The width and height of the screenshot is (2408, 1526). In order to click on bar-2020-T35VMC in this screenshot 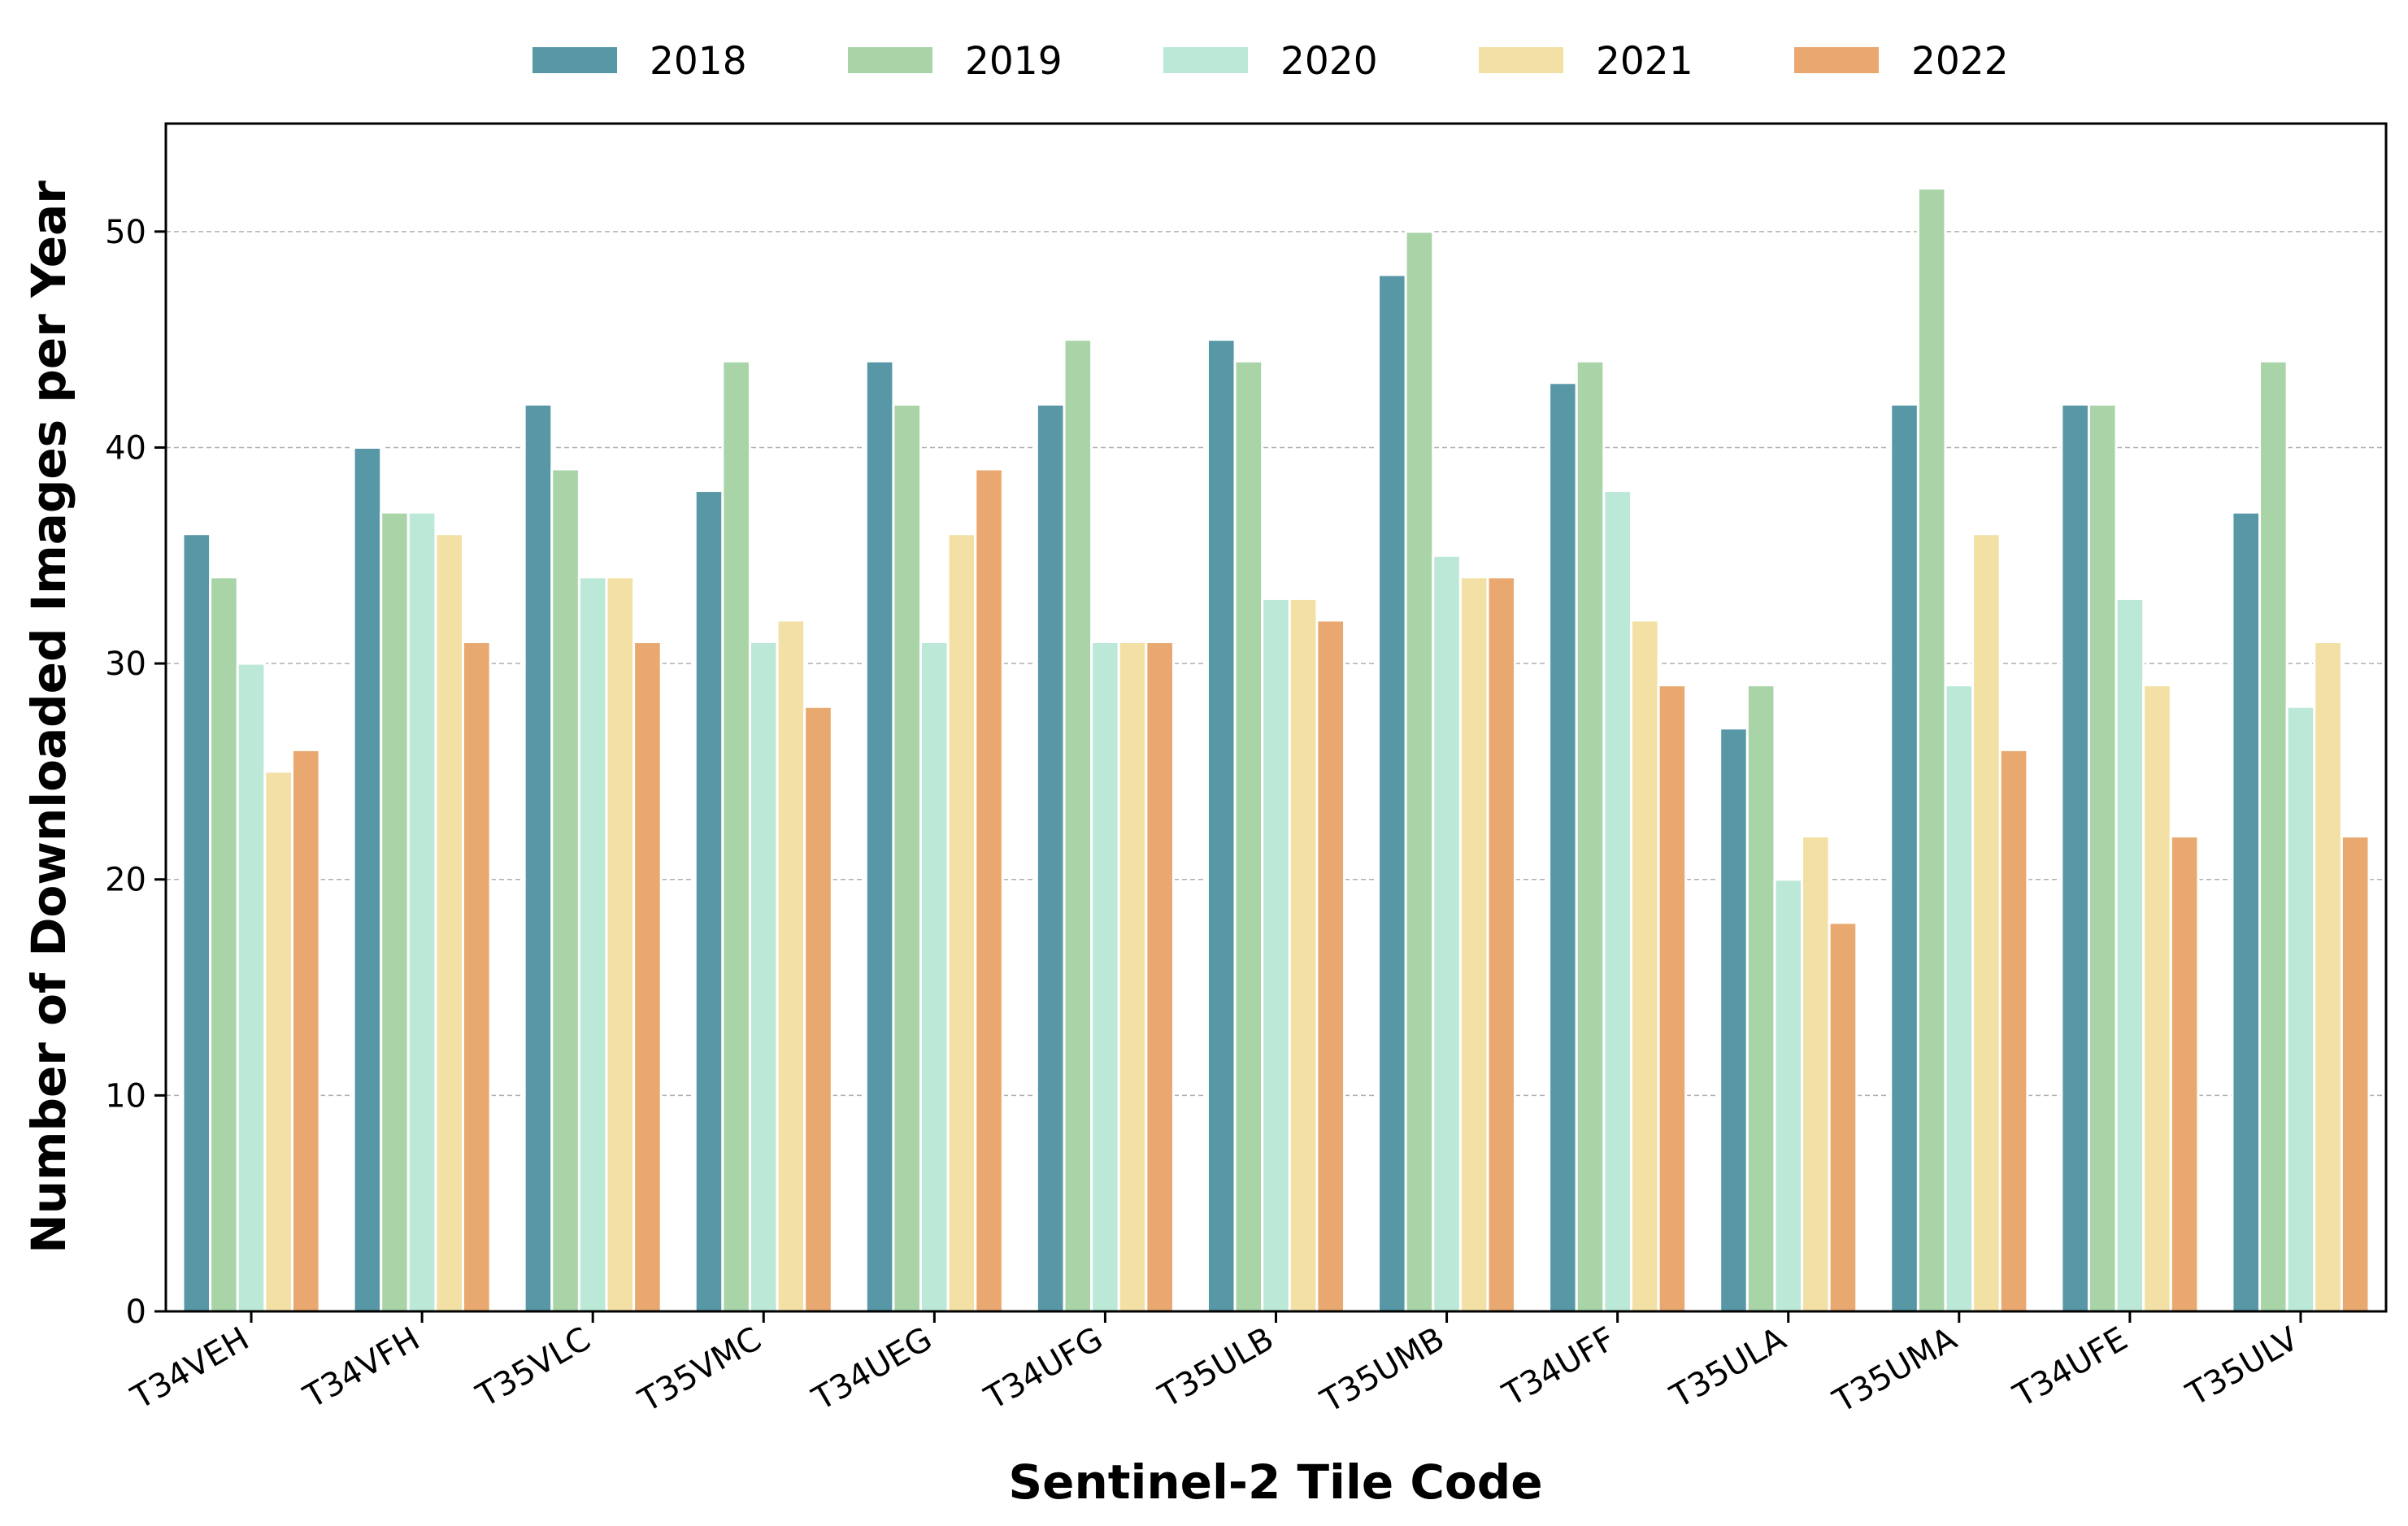, I will do `click(763, 977)`.